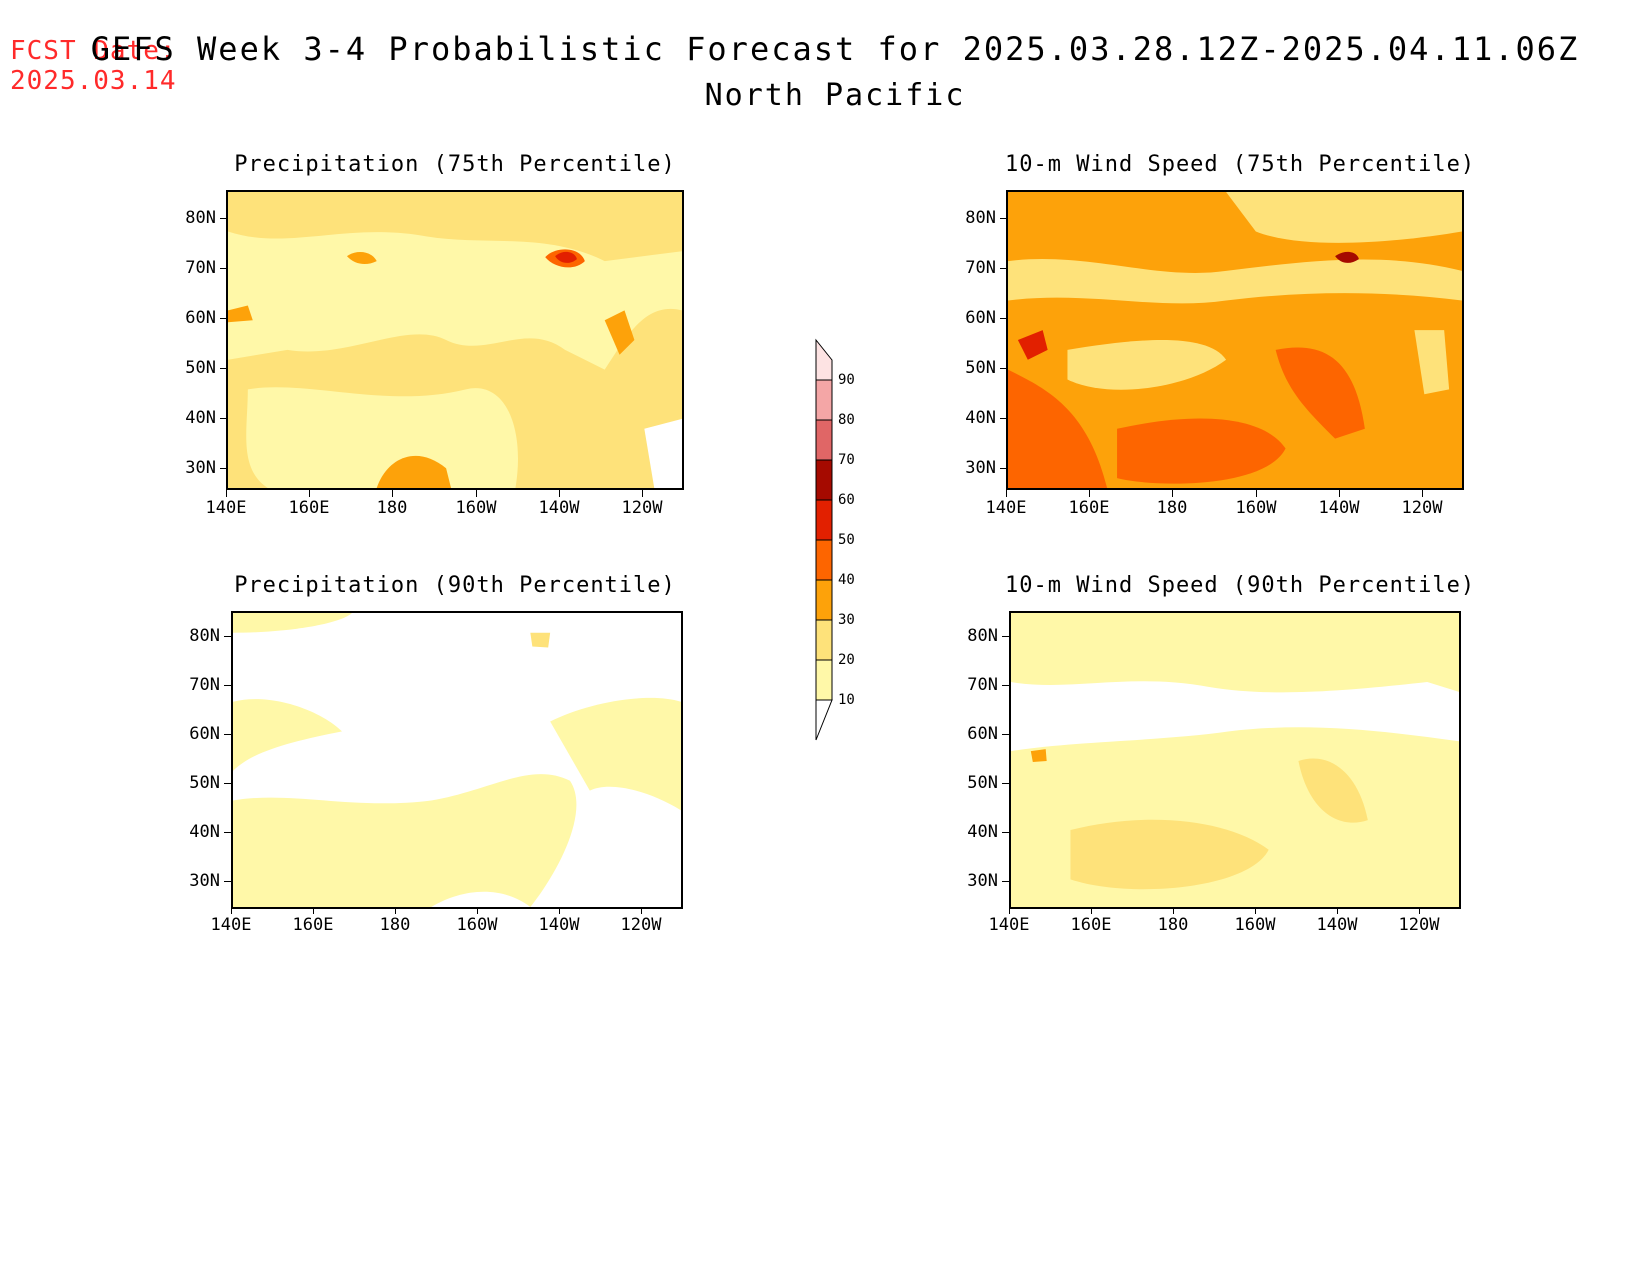  I want to click on colorbar-label: 10, so click(846, 700).